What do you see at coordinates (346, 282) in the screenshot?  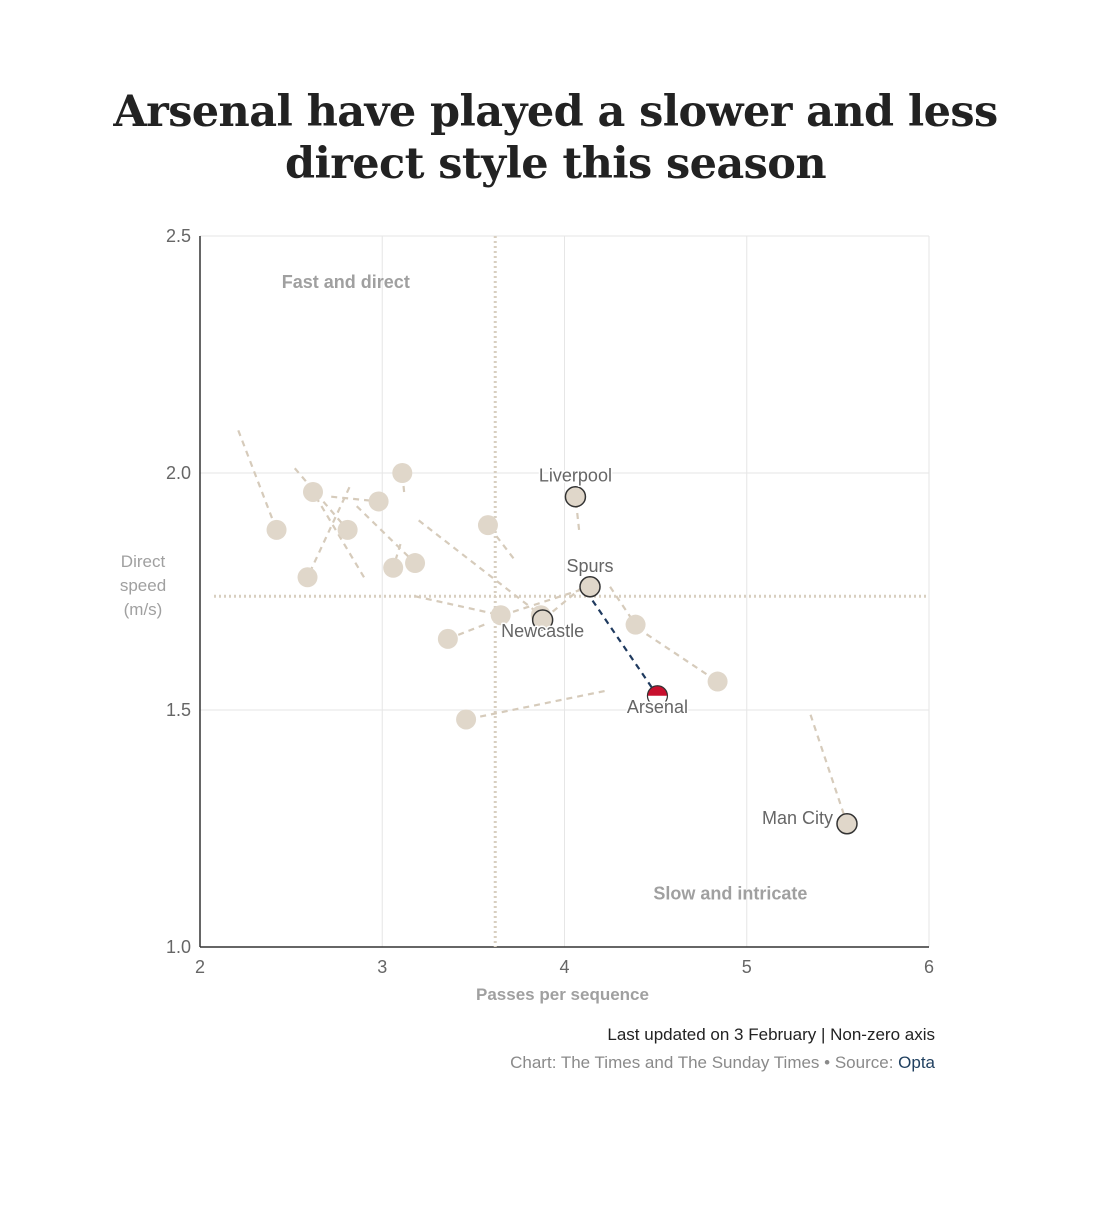 I see `quadrant-label: Fast and direct` at bounding box center [346, 282].